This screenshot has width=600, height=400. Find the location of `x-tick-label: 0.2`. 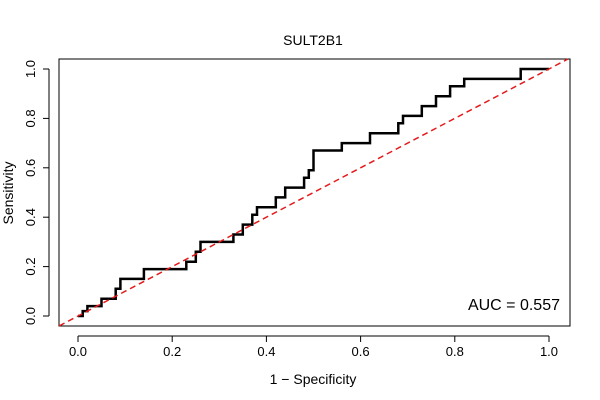

x-tick-label: 0.2 is located at coordinates (172, 351).